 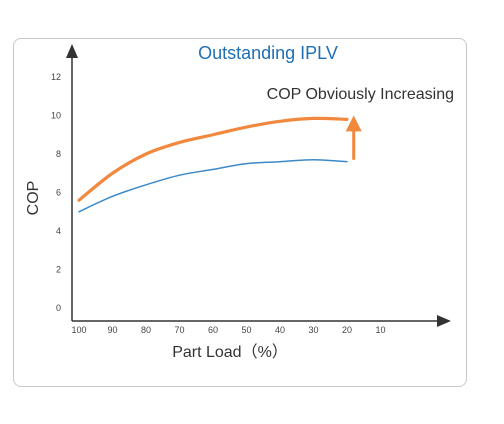 I want to click on series-lines, so click(x=213, y=164).